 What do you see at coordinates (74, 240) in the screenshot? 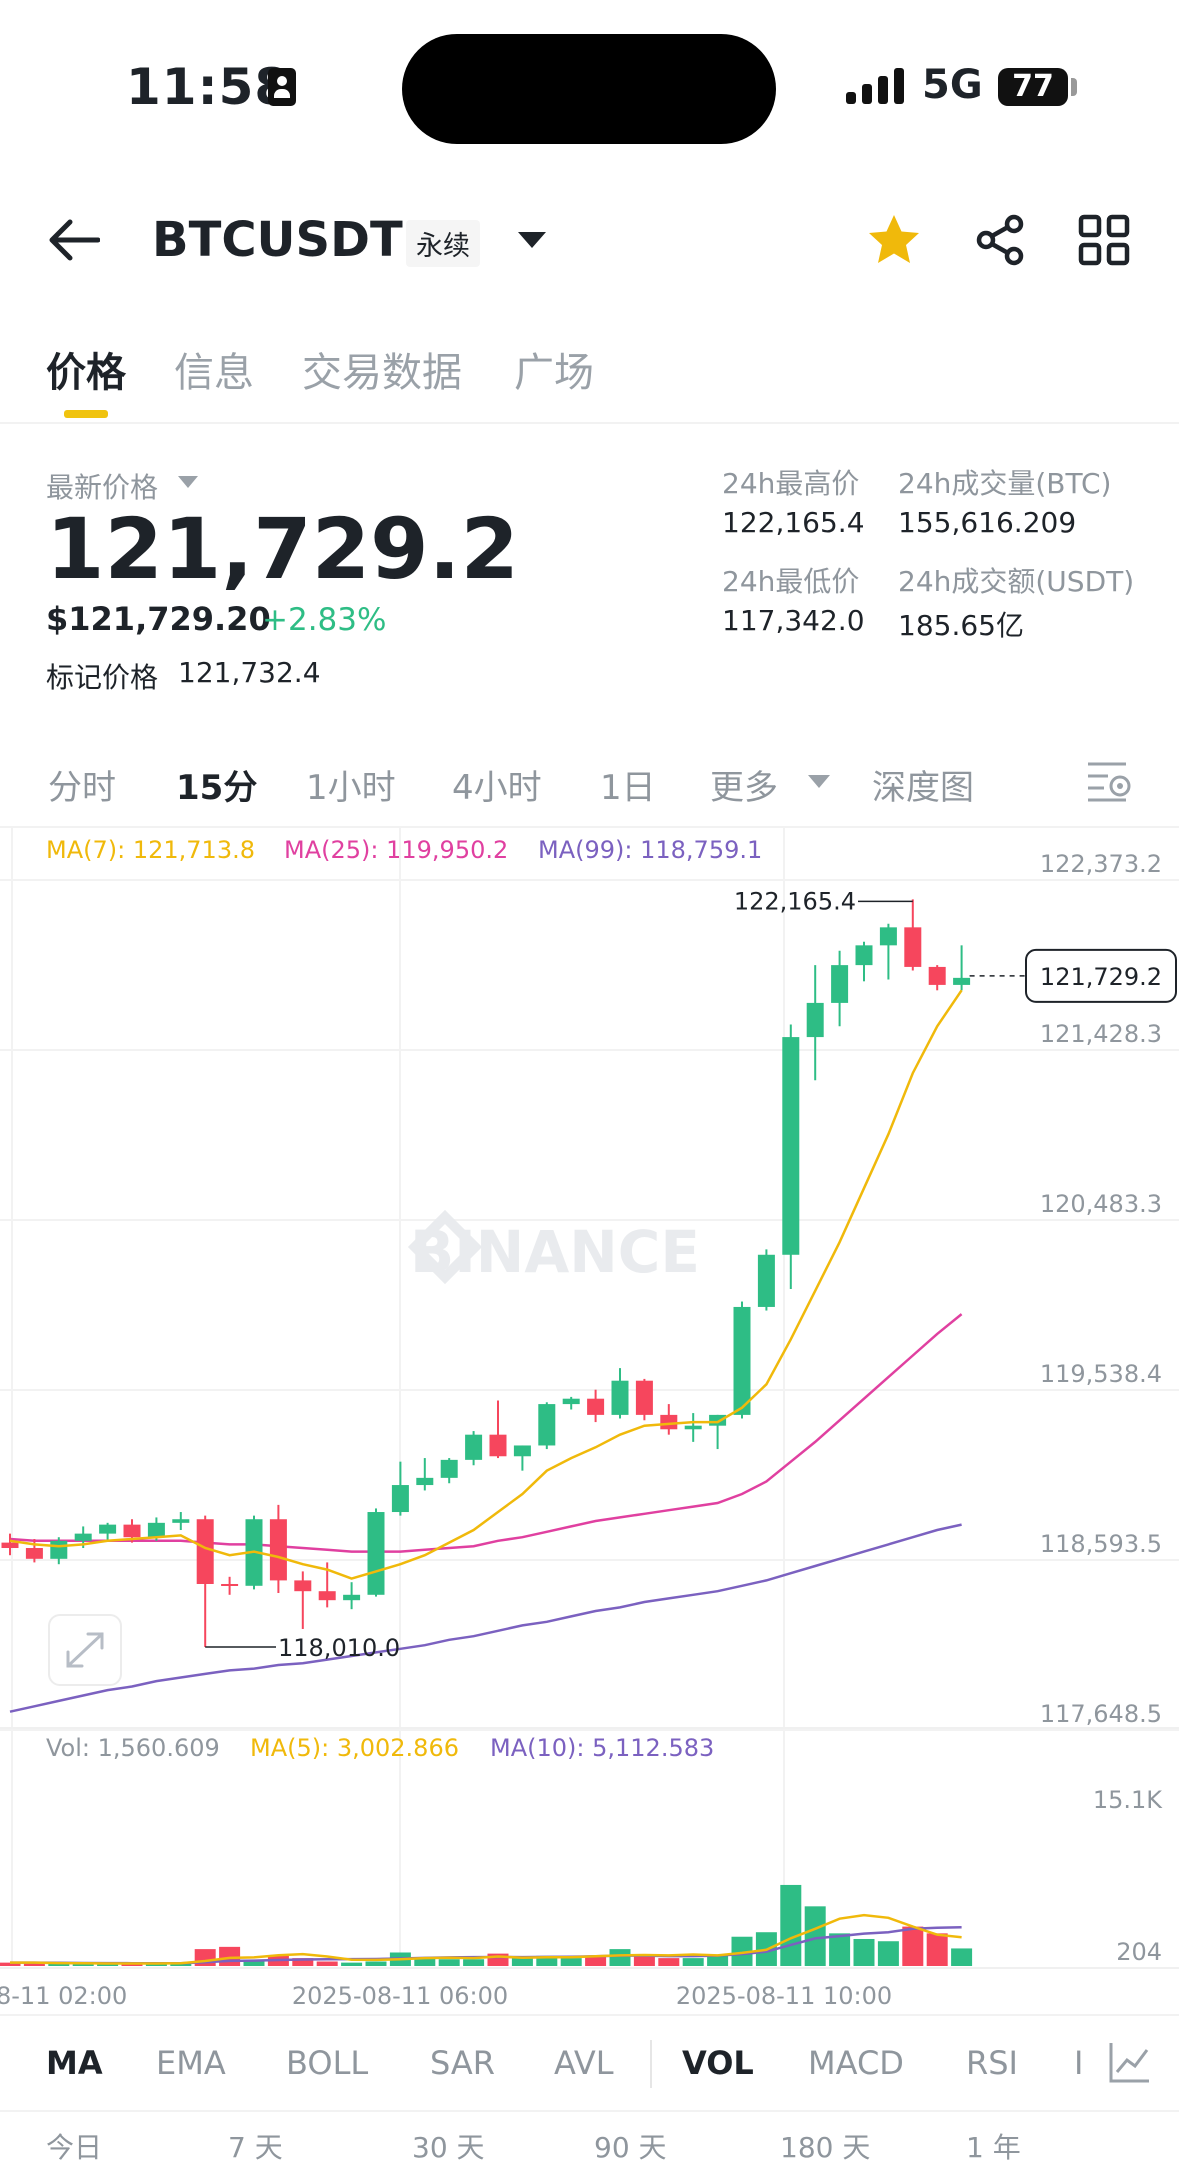
I see `back-arrow-icon` at bounding box center [74, 240].